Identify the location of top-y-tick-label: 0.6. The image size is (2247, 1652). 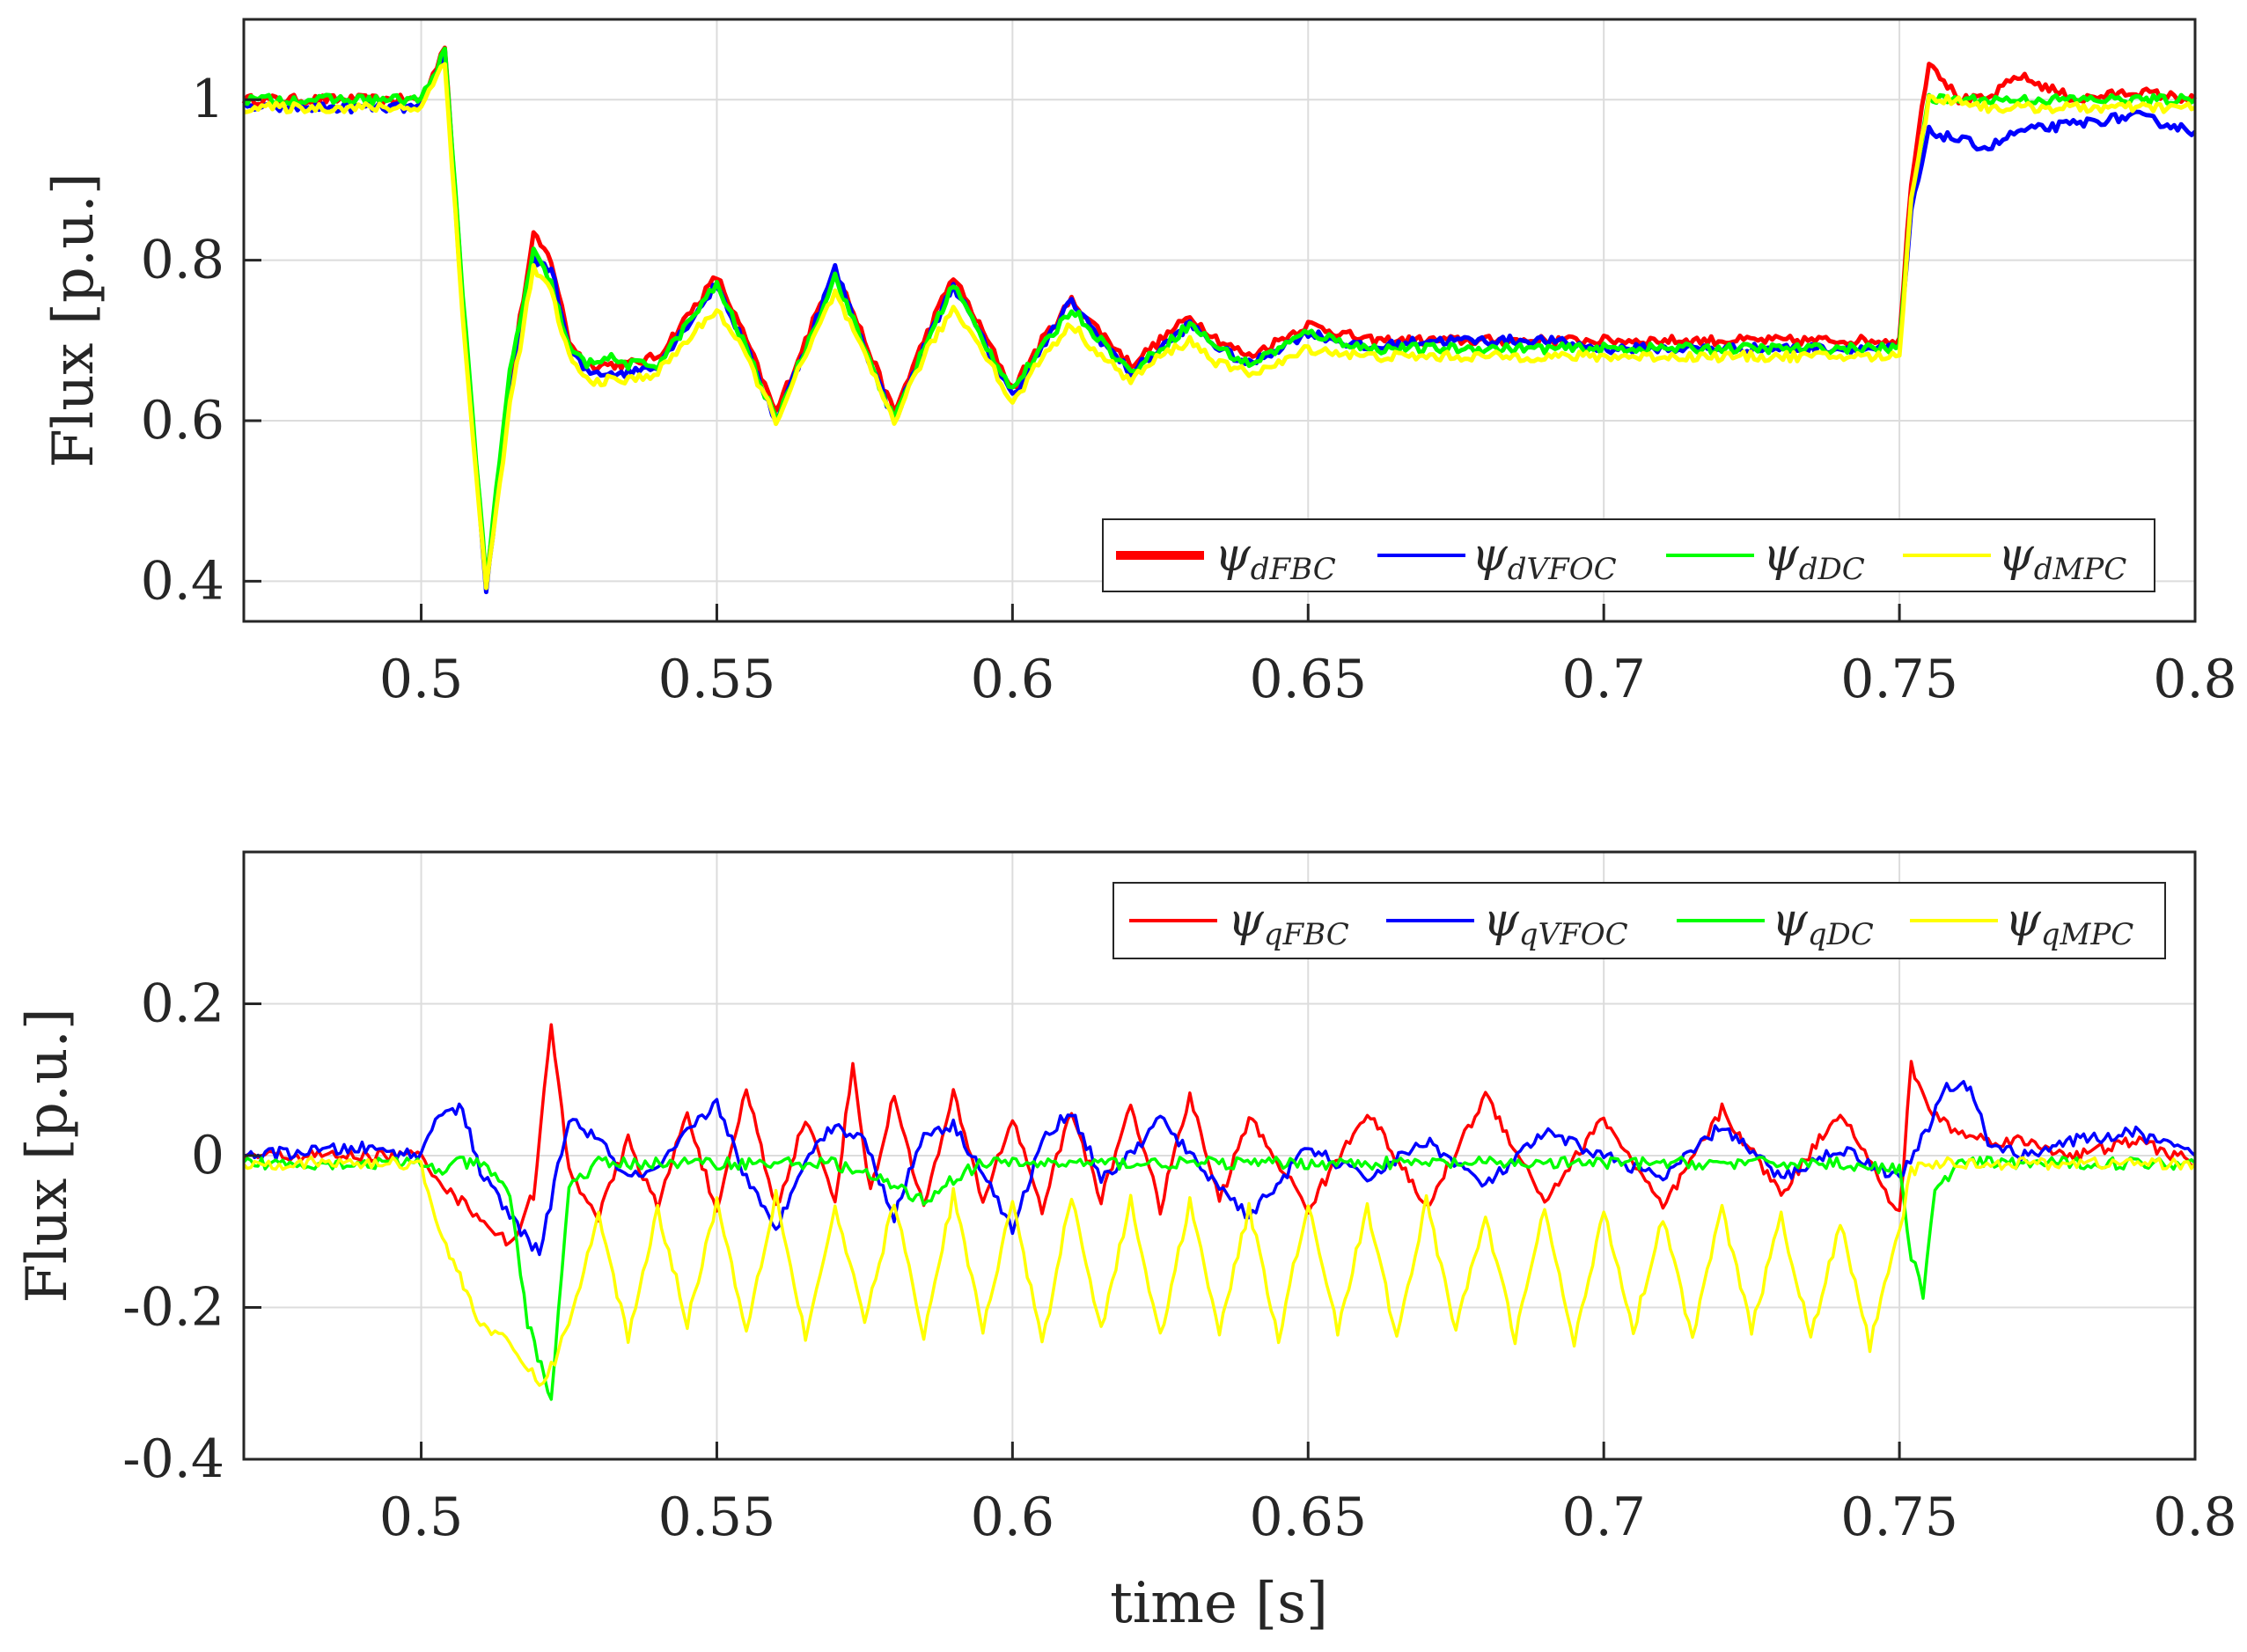
(183, 421).